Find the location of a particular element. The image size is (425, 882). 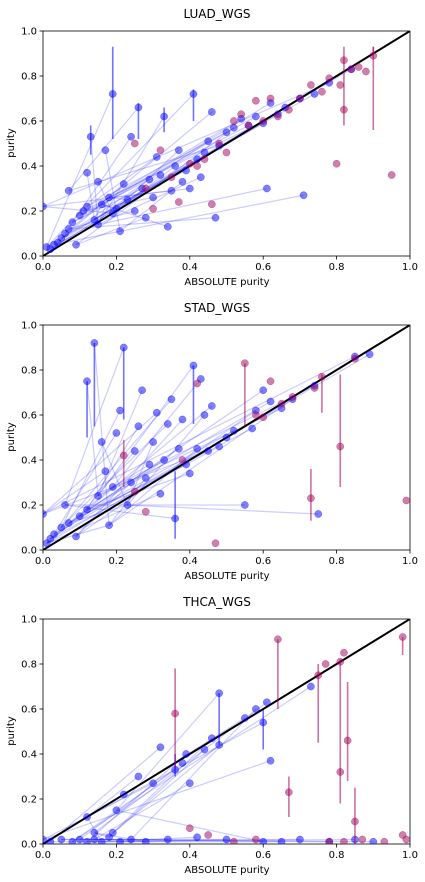

x-tick-label: 0.4 is located at coordinates (190, 267).